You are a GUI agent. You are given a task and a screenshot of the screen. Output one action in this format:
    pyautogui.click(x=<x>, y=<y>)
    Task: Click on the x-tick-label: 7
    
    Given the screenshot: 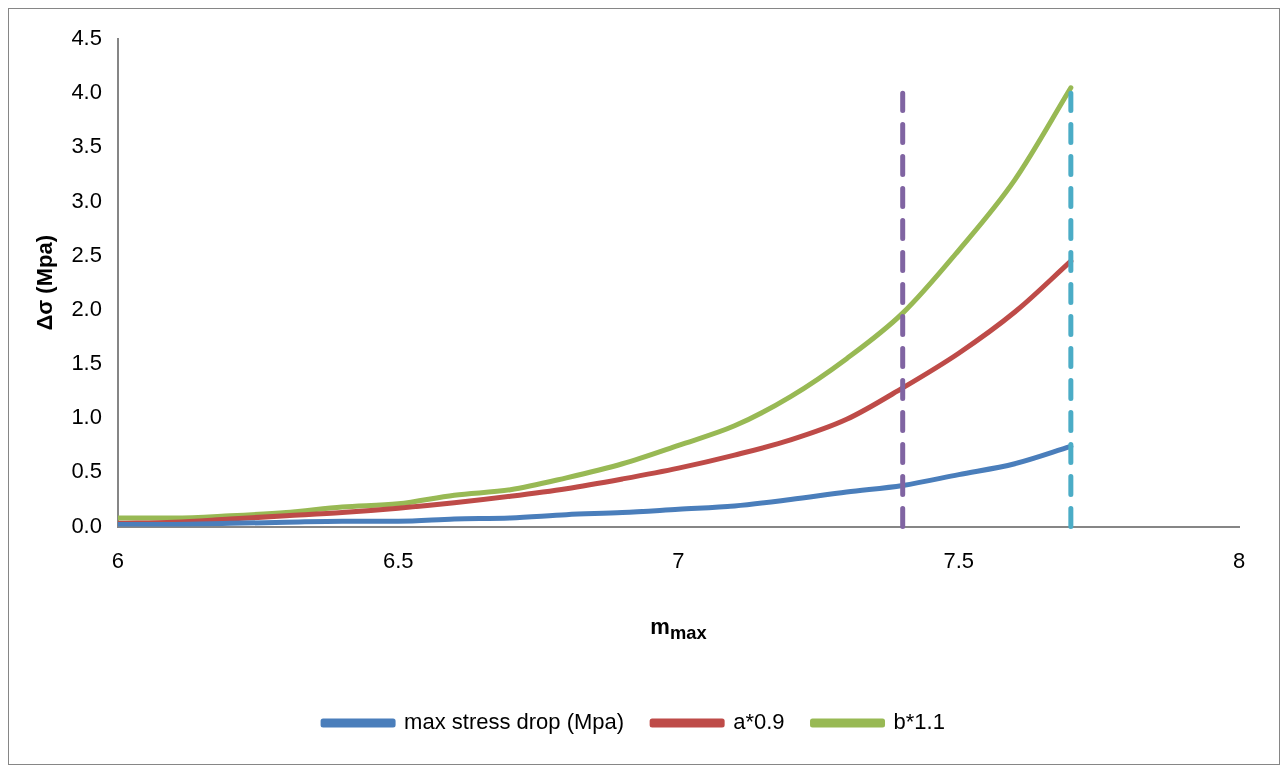 What is the action you would take?
    pyautogui.click(x=678, y=560)
    